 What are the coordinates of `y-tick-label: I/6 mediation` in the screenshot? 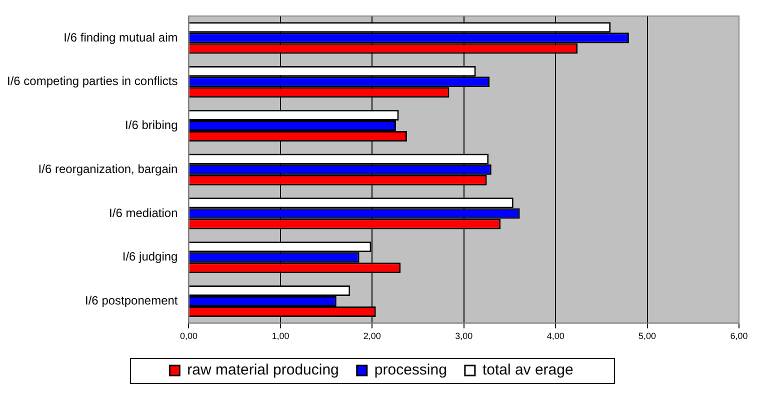 It's located at (143, 213).